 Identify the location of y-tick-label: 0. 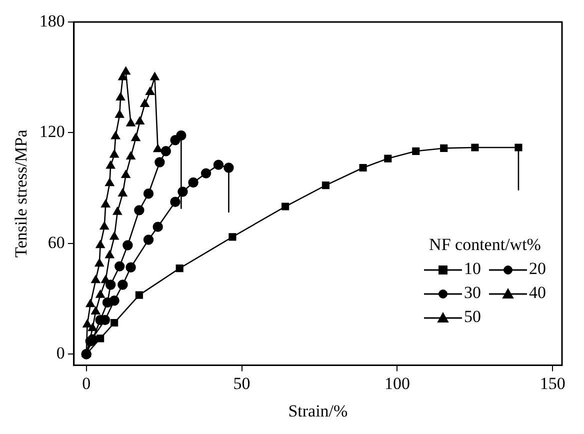
(60, 353).